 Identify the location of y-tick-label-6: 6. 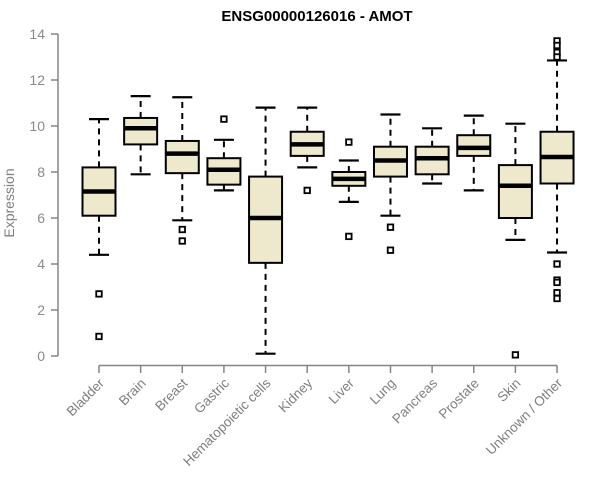
(41, 218).